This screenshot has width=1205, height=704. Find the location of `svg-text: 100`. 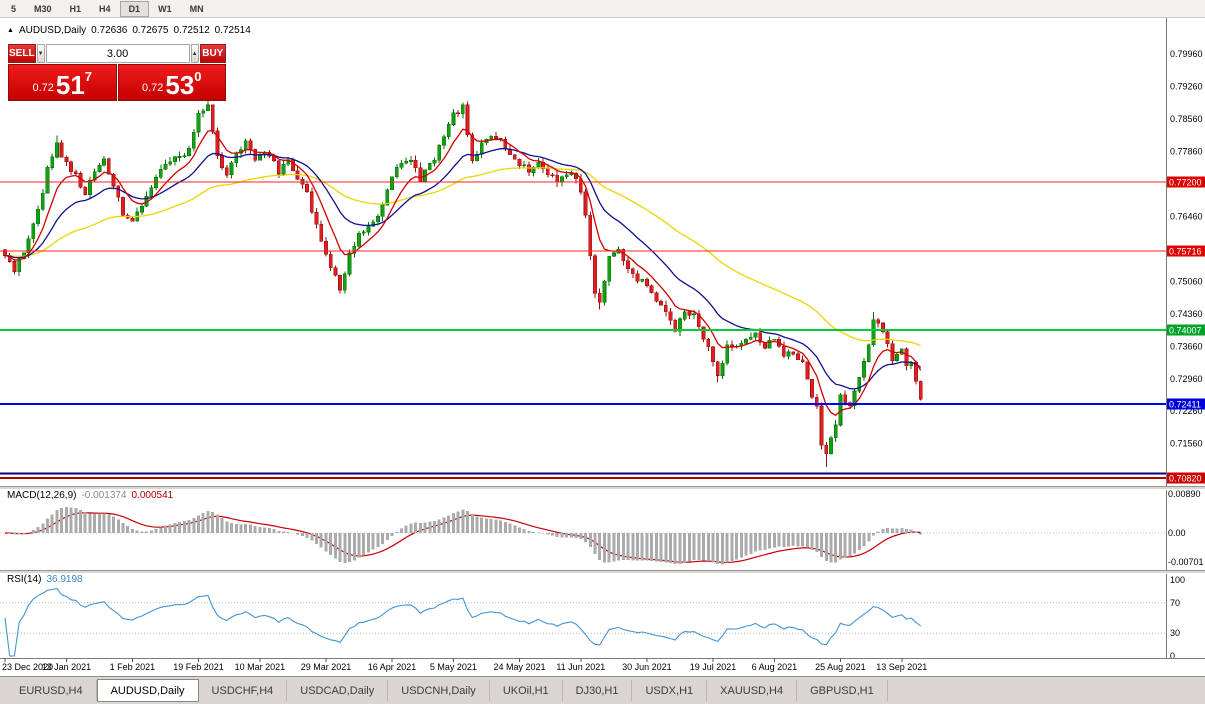

svg-text: 100 is located at coordinates (1177, 580).